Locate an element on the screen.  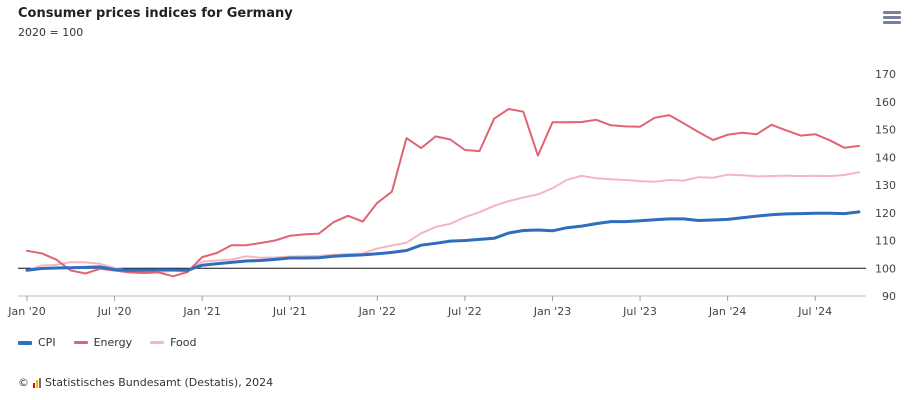
legend-label-energy: Energy is located at coordinates (113, 342).